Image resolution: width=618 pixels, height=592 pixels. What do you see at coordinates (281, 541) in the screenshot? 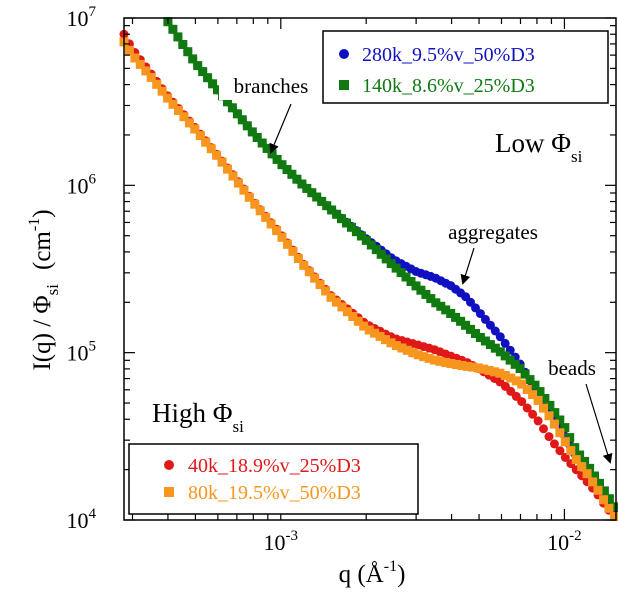
I see `x-tick-label: 10⁻³` at bounding box center [281, 541].